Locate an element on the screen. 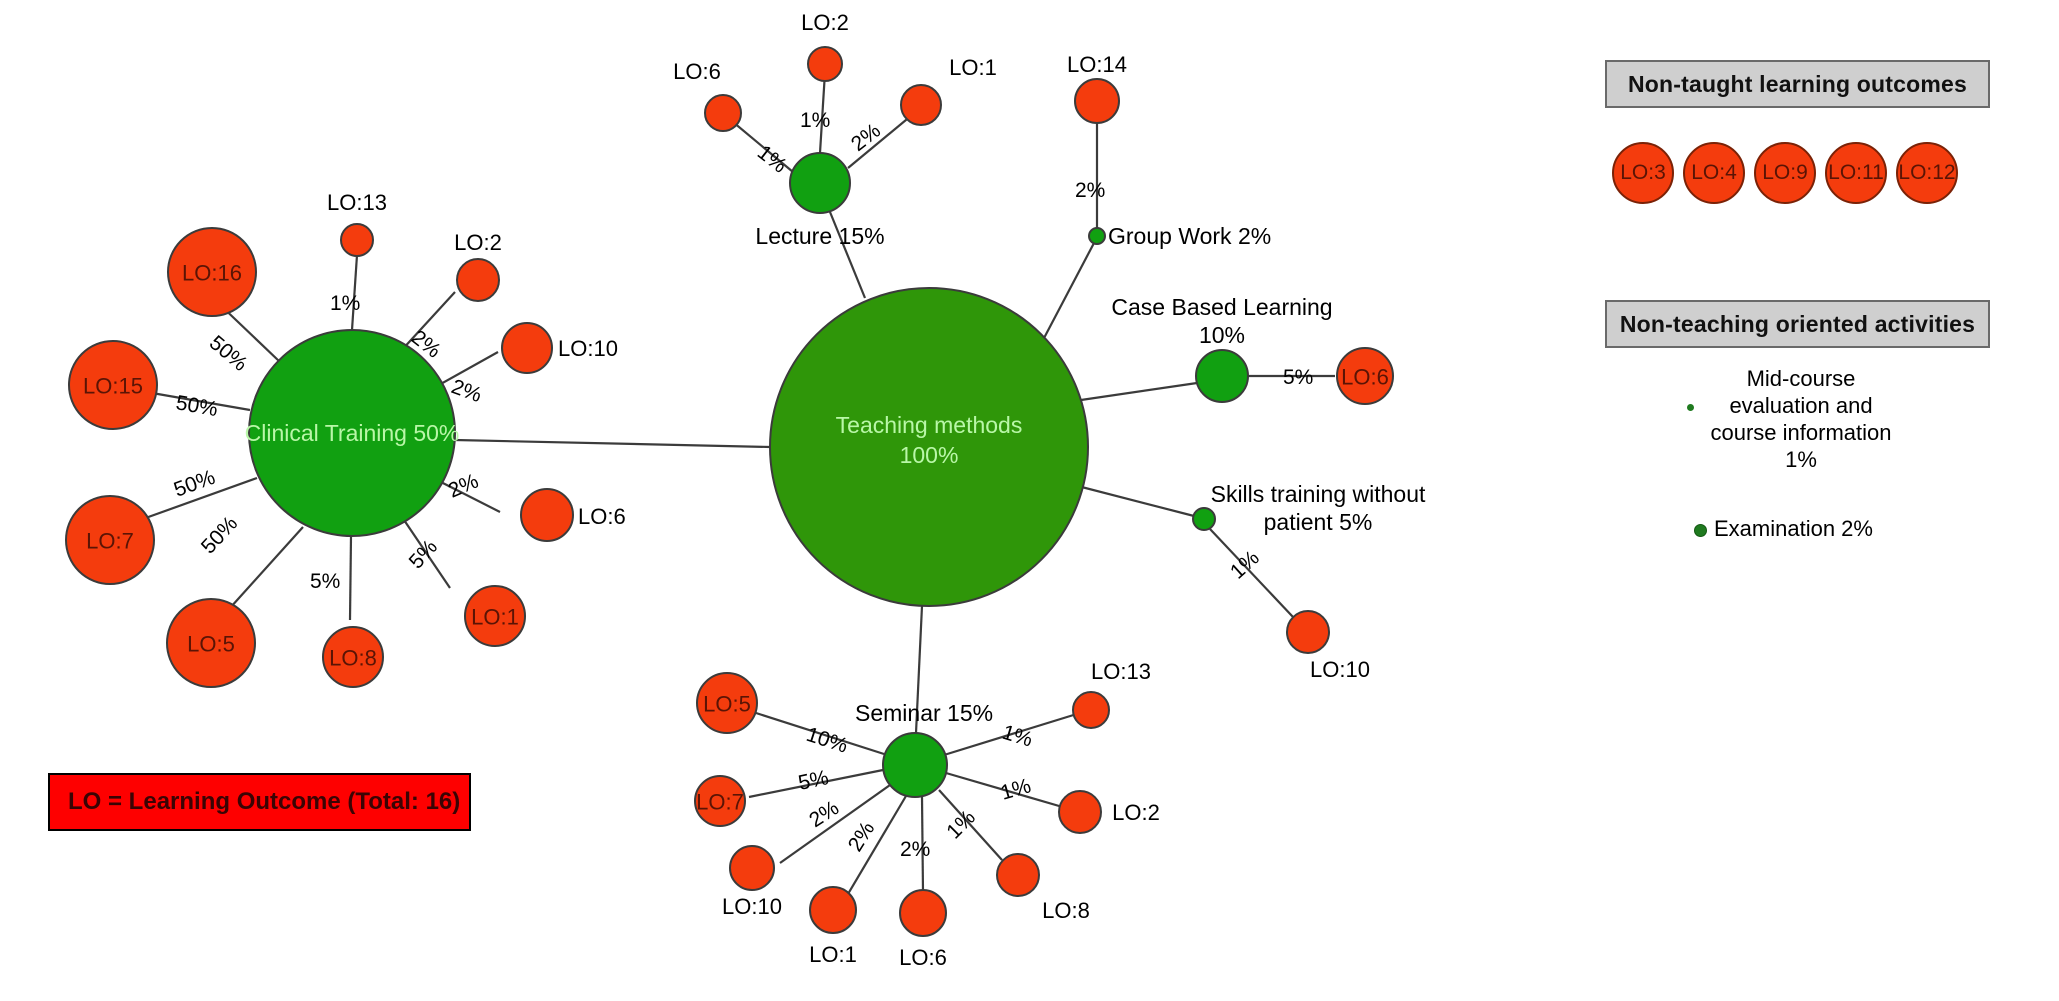 The width and height of the screenshot is (2059, 1001). node-lecture: Lecture 15% is located at coordinates (820, 200).